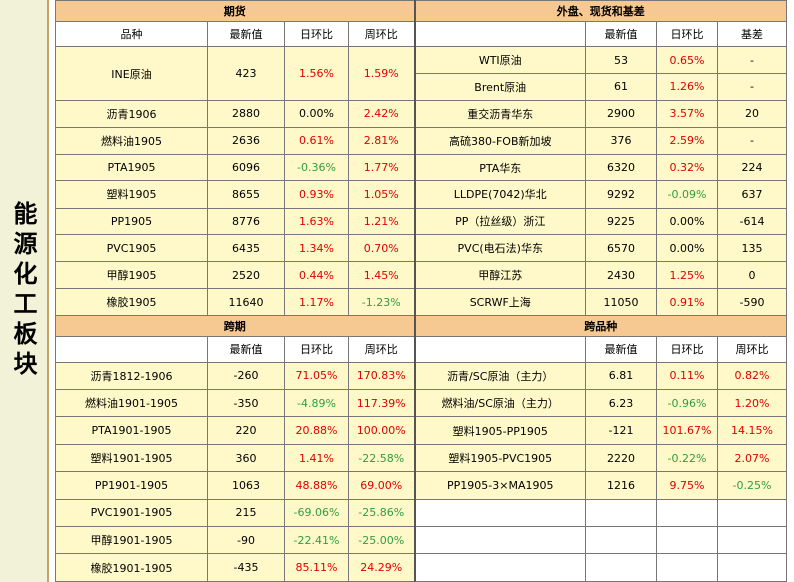 This screenshot has height=582, width=794. I want to click on spot-col-header, so click(499, 34).